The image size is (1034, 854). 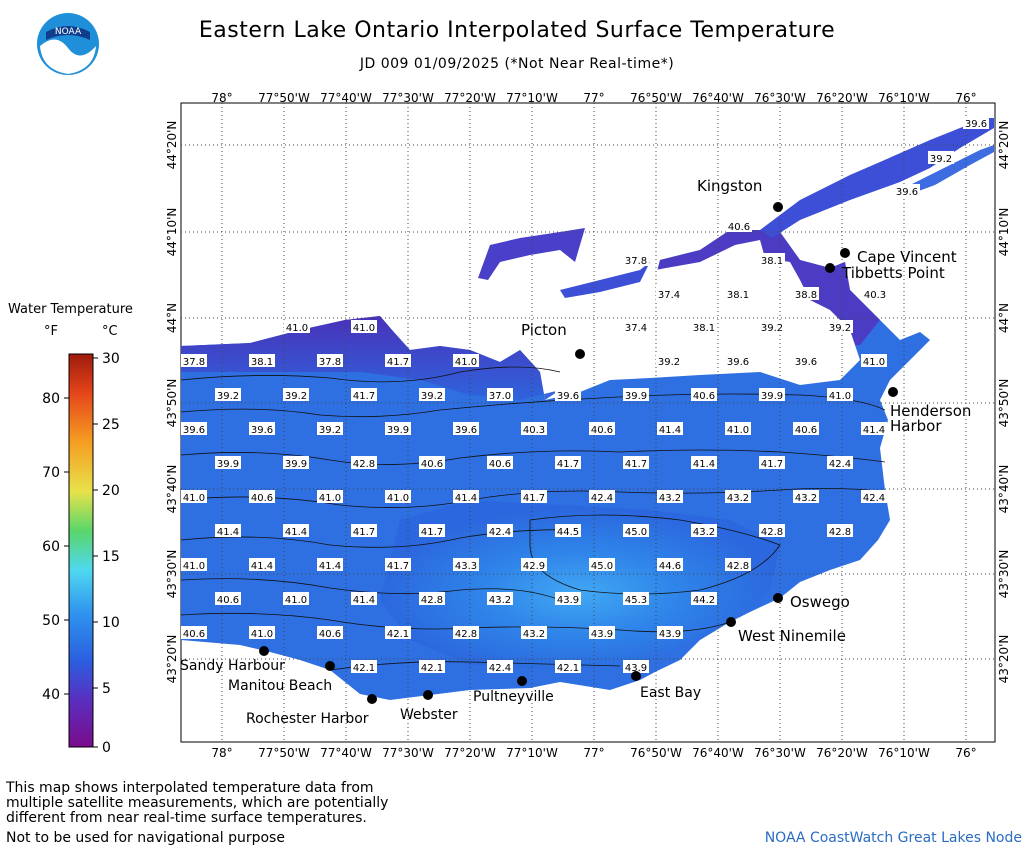 I want to click on place-marker: Rochester Harbor, so click(x=311, y=710).